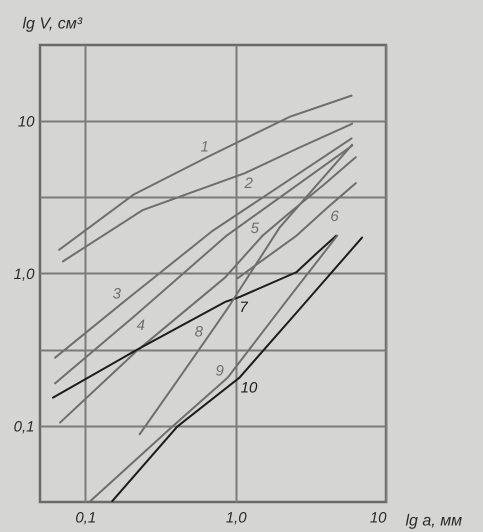 This screenshot has height=532, width=483. Describe the element at coordinates (379, 518) in the screenshot. I see `x-tick-label: 10` at that location.